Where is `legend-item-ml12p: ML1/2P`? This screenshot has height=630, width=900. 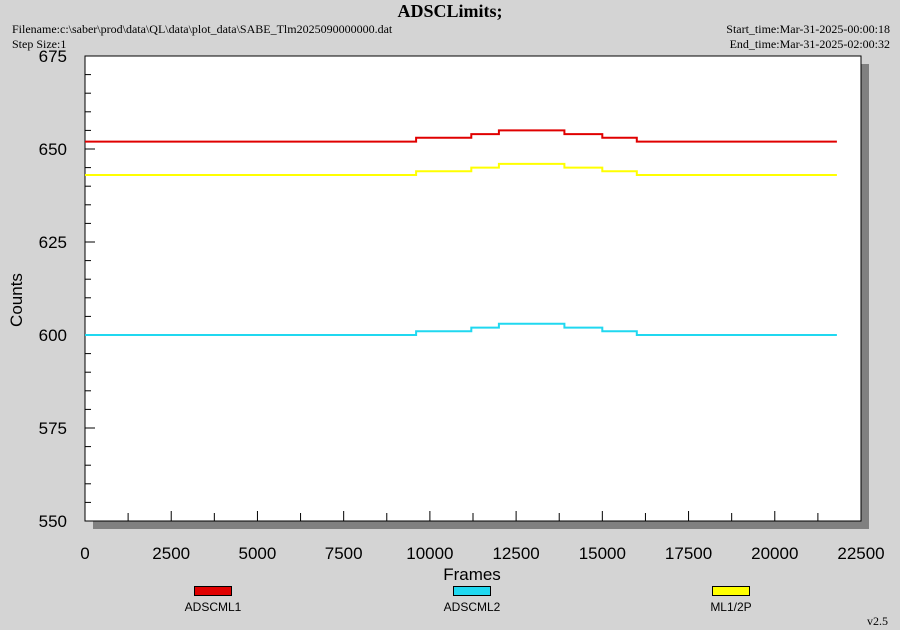
legend-item-ml12p: ML1/2P is located at coordinates (731, 600).